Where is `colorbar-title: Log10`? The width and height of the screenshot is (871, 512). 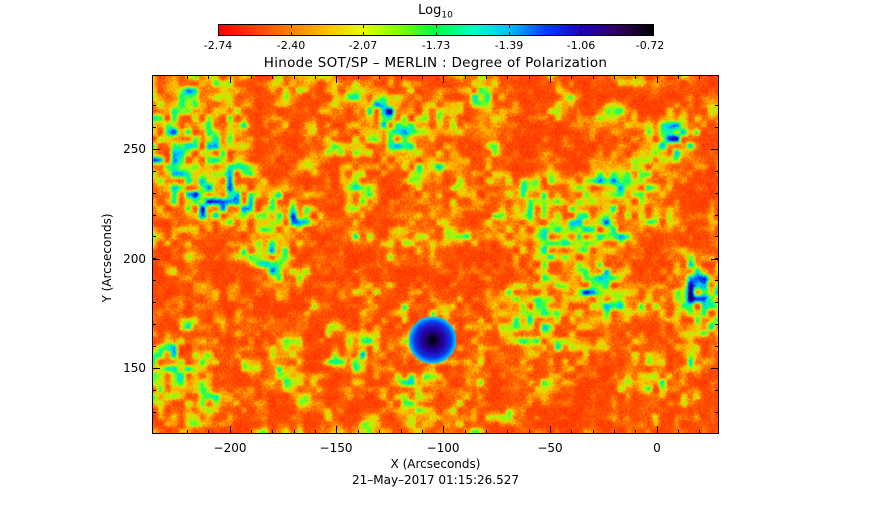
colorbar-title: Log10 is located at coordinates (435, 12).